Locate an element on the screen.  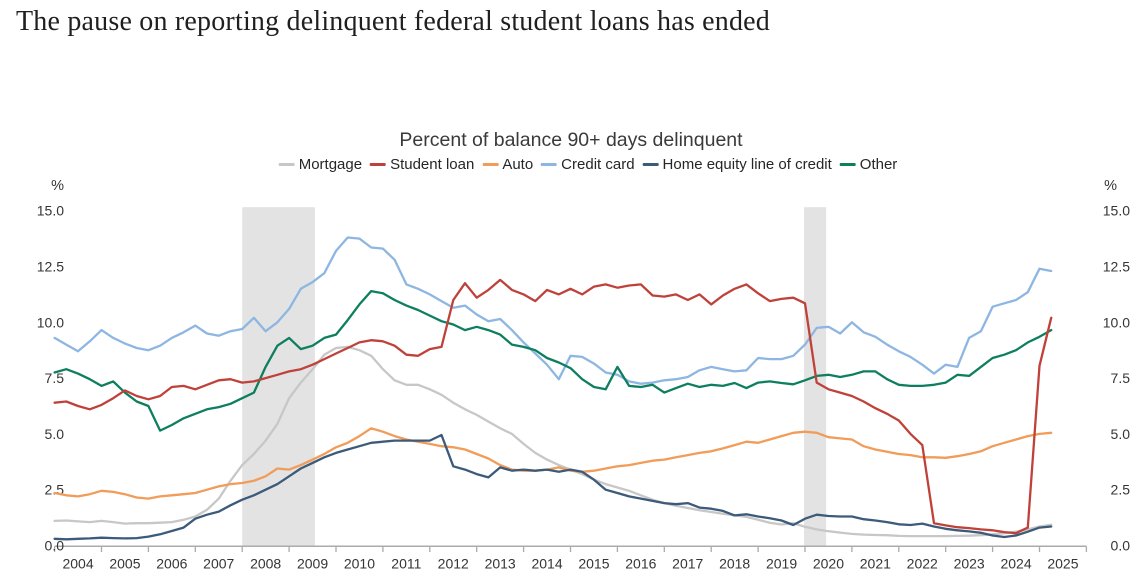
legend-label: Student loan is located at coordinates (432, 164).